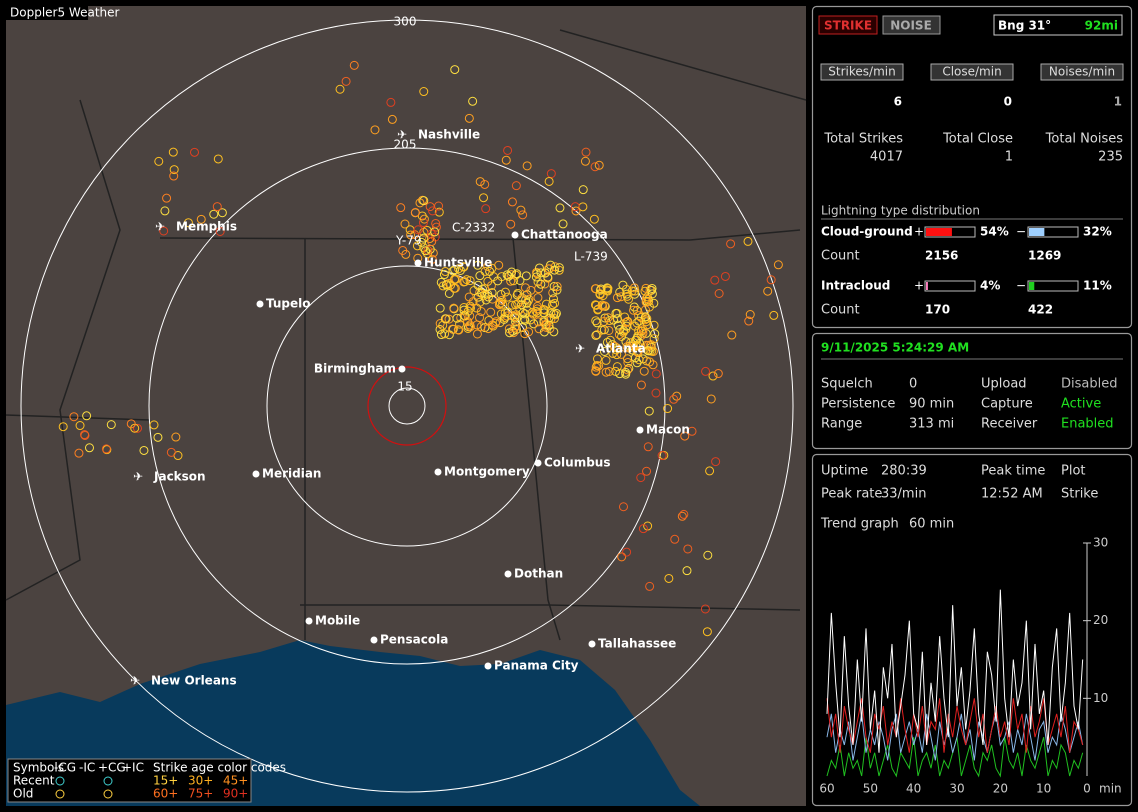 The image size is (1138, 812). Describe the element at coordinates (458, 263) in the screenshot. I see `city-label: Huntsville` at that location.